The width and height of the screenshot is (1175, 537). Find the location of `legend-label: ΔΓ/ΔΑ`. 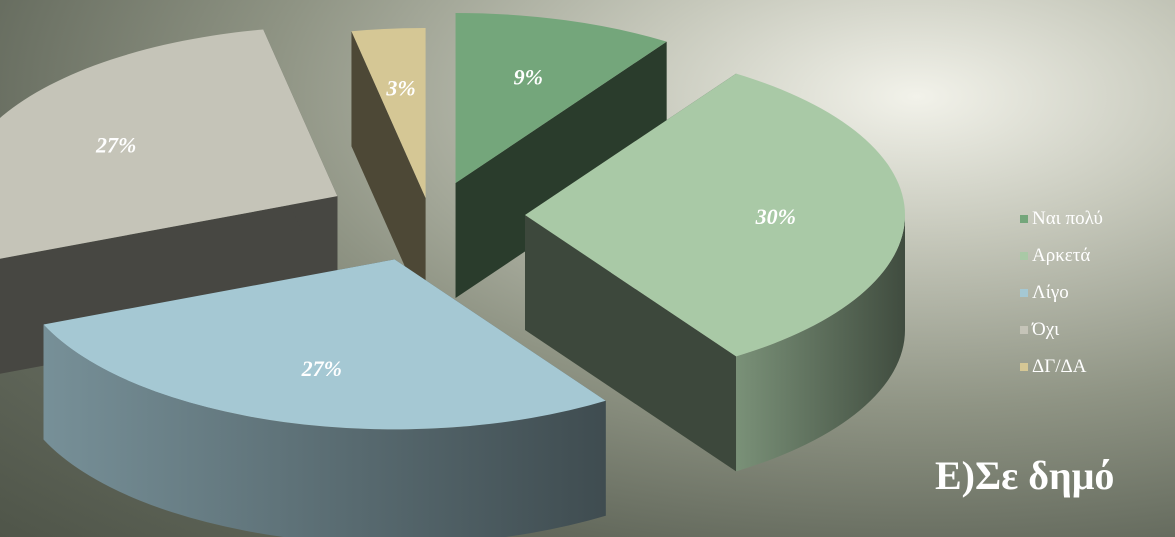

legend-label: ΔΓ/ΔΑ is located at coordinates (1059, 366).